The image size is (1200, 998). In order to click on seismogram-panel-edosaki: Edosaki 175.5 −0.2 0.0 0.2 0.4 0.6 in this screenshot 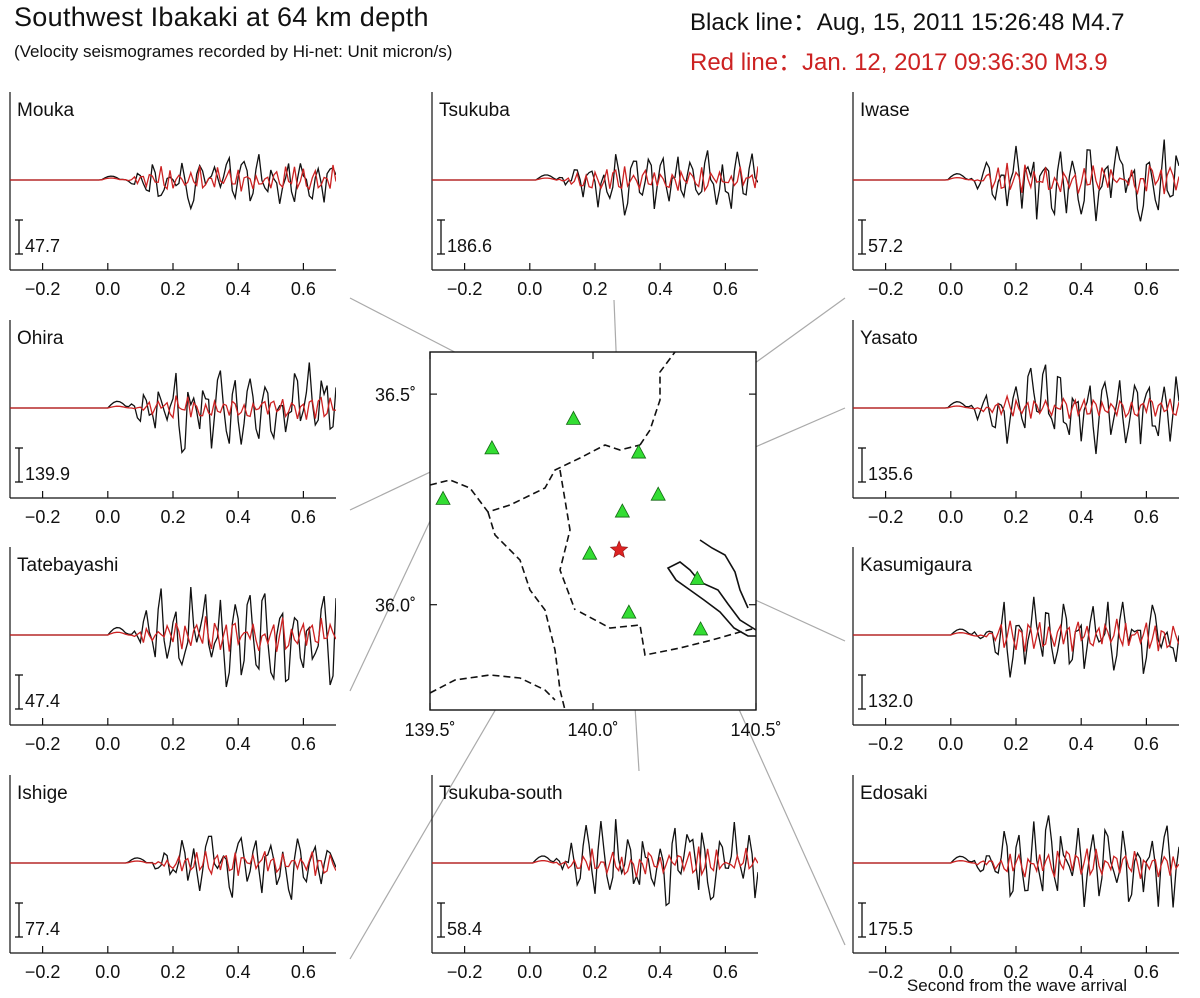, I will do `click(1015, 878)`.